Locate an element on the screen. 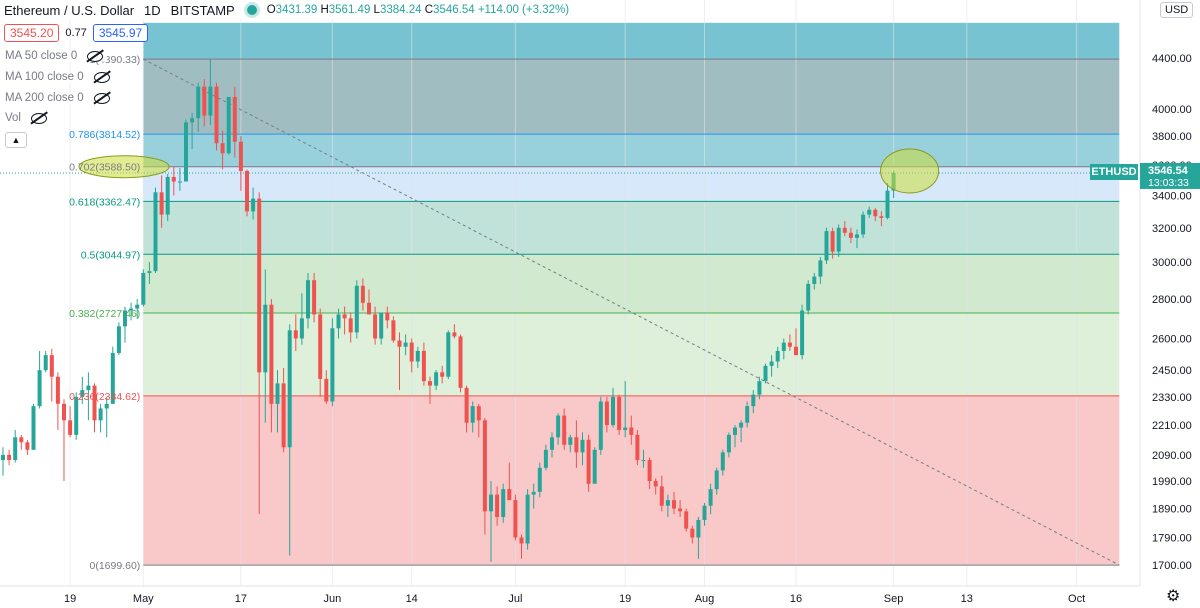 This screenshot has height=608, width=1200. low-label: L is located at coordinates (376, 10).